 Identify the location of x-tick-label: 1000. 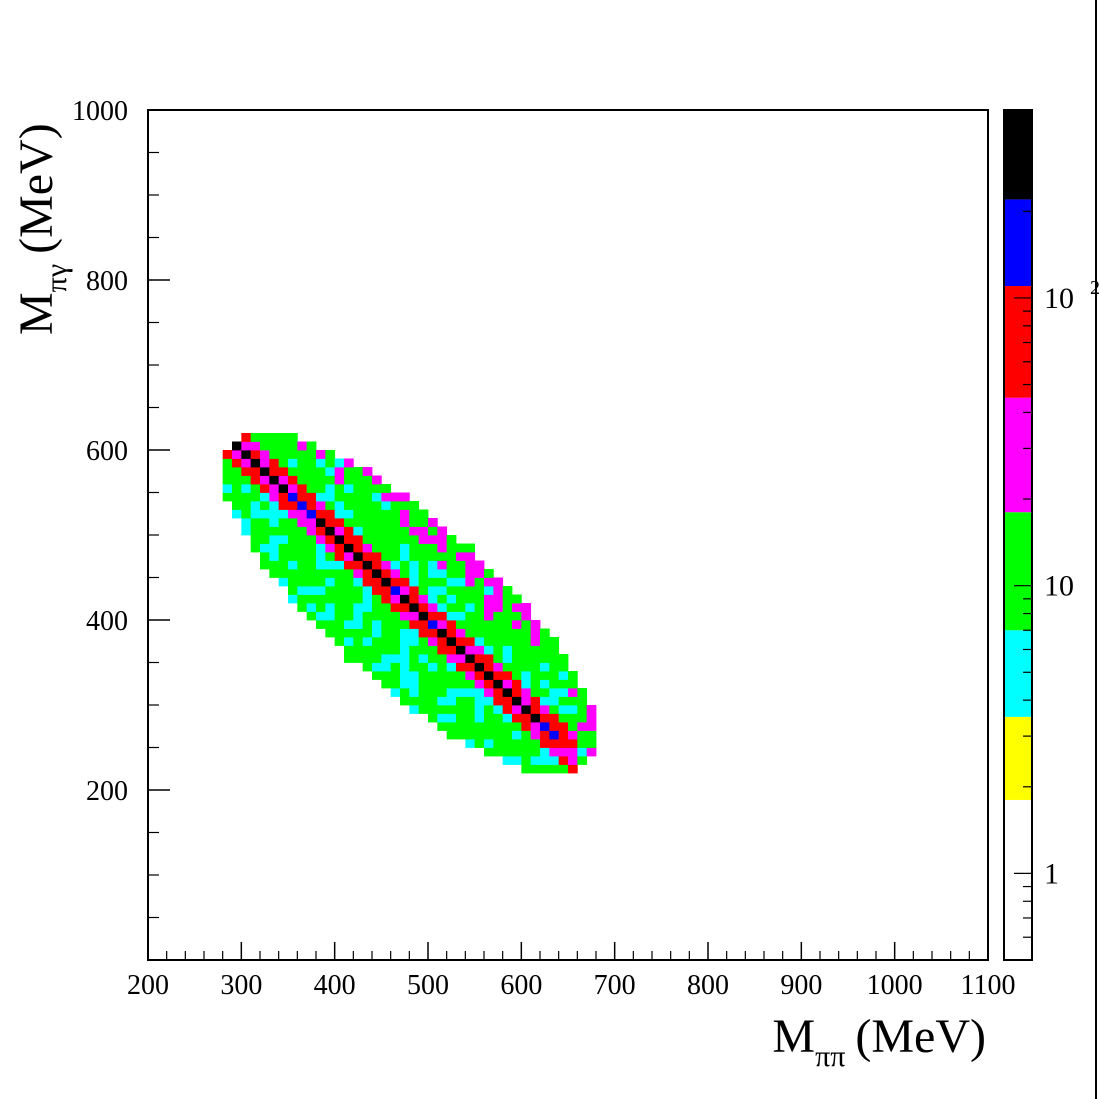
(895, 985).